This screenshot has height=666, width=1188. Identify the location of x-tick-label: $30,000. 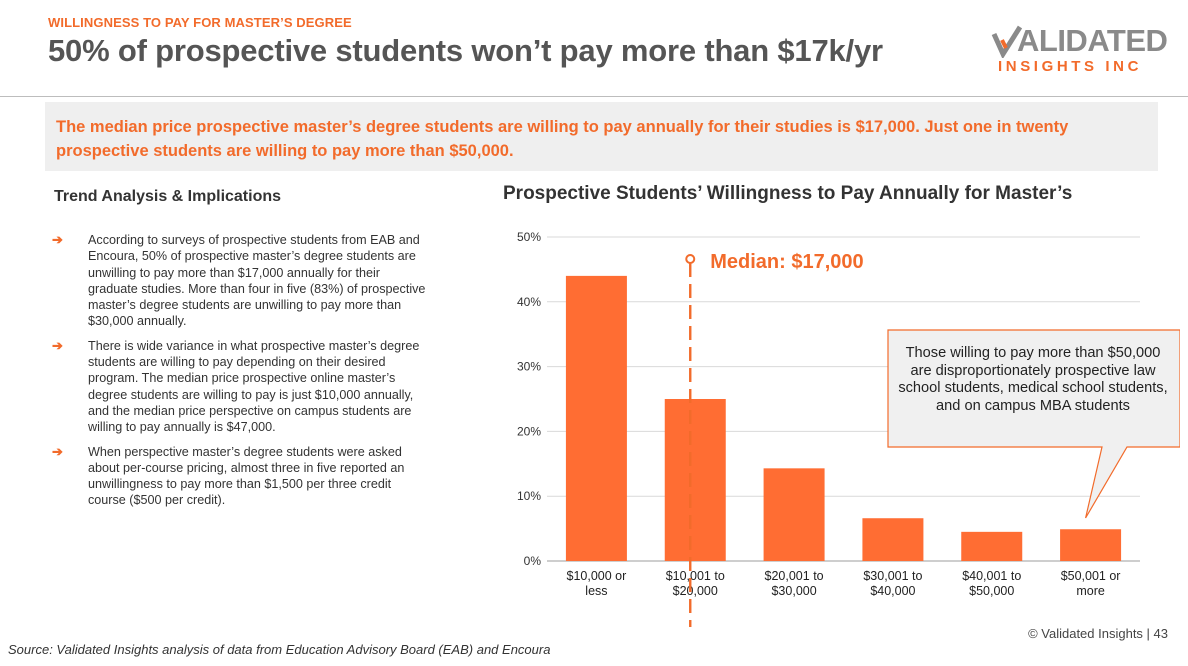
(793, 591).